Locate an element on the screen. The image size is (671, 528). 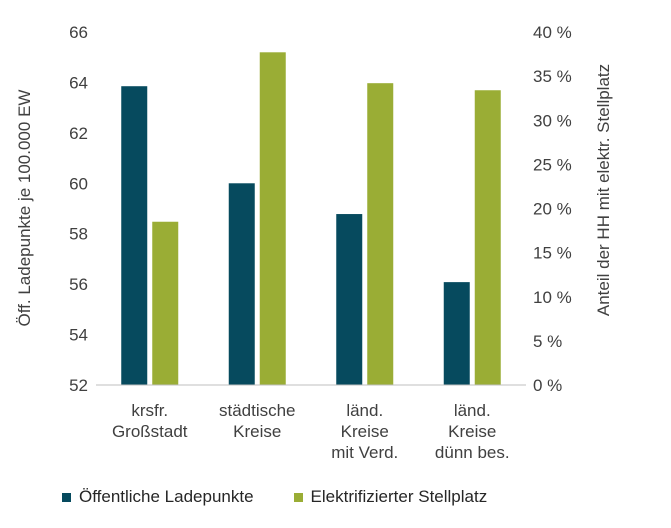
legend-swatch-ladepunkte is located at coordinates (66, 497).